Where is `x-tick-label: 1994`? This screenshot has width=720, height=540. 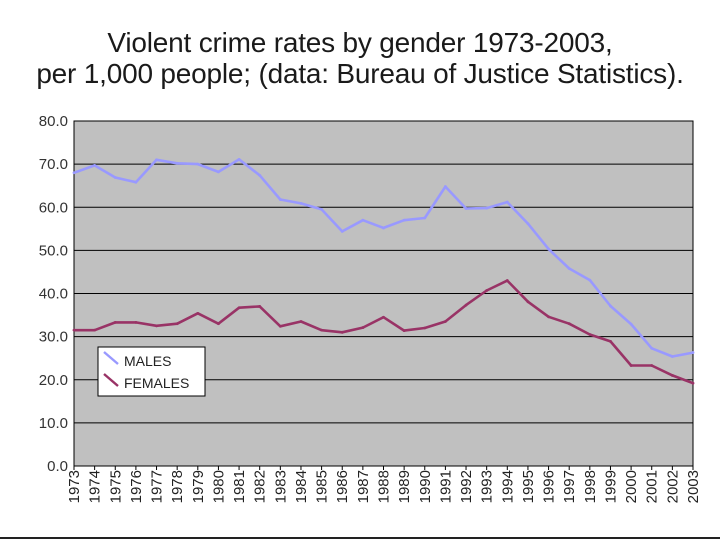
x-tick-label: 1994 is located at coordinates (507, 486).